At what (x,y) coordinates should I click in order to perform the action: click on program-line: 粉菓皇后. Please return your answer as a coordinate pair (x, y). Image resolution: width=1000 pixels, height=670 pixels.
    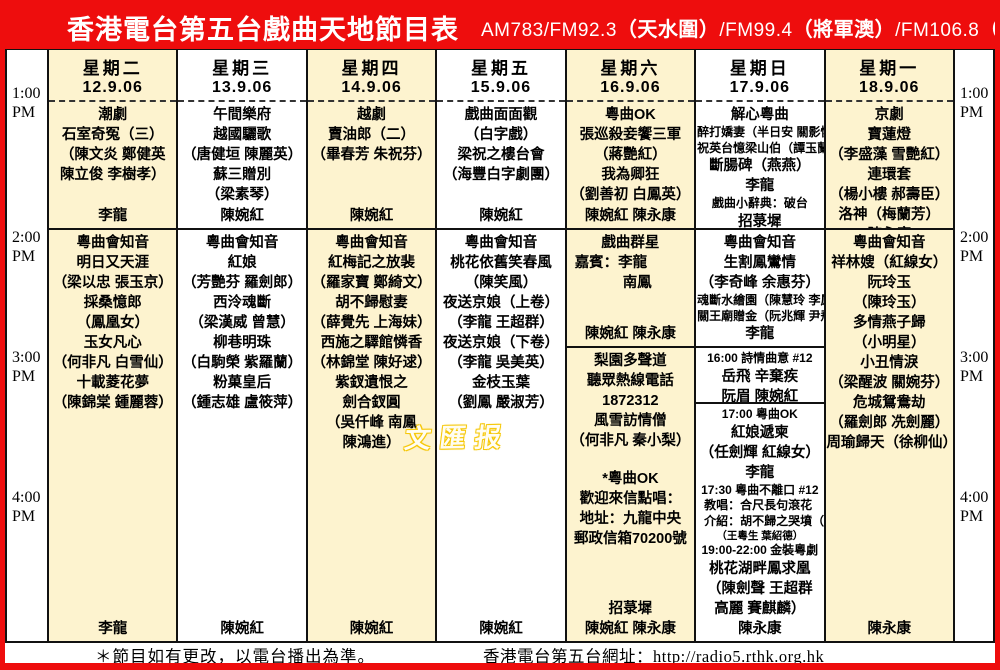
    Looking at the image, I should click on (242, 383).